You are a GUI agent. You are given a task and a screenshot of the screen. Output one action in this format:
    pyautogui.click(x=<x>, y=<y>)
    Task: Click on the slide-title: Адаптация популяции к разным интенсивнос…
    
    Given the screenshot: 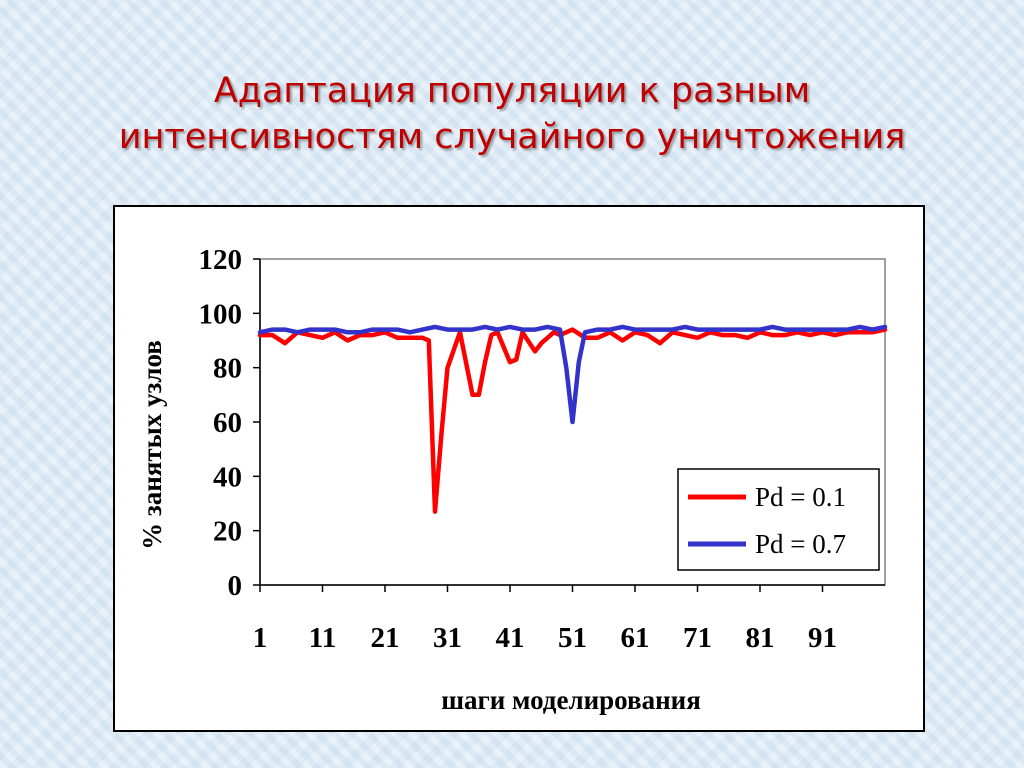 What is the action you would take?
    pyautogui.click(x=512, y=114)
    